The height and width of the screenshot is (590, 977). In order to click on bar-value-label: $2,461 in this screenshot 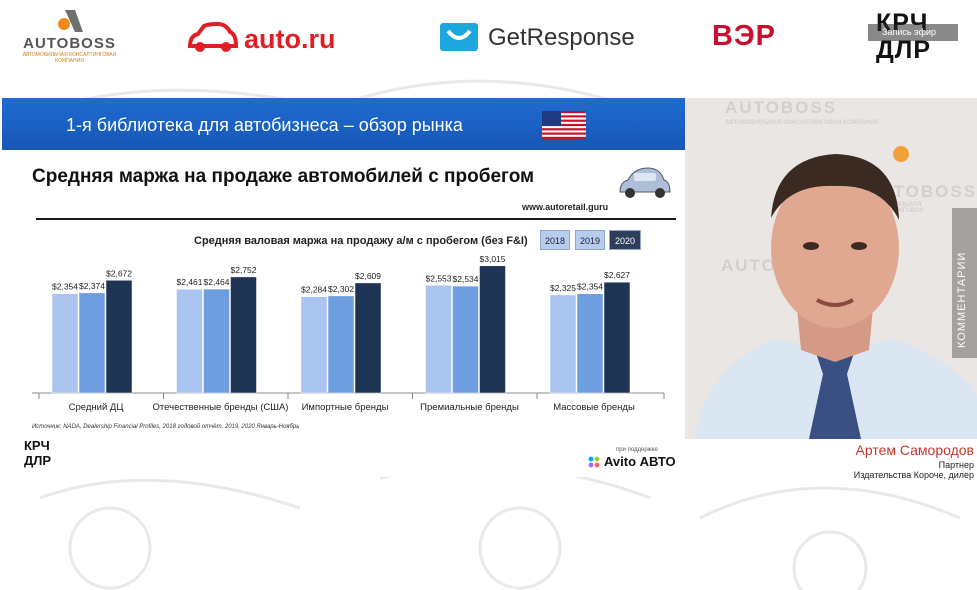, I will do `click(190, 282)`.